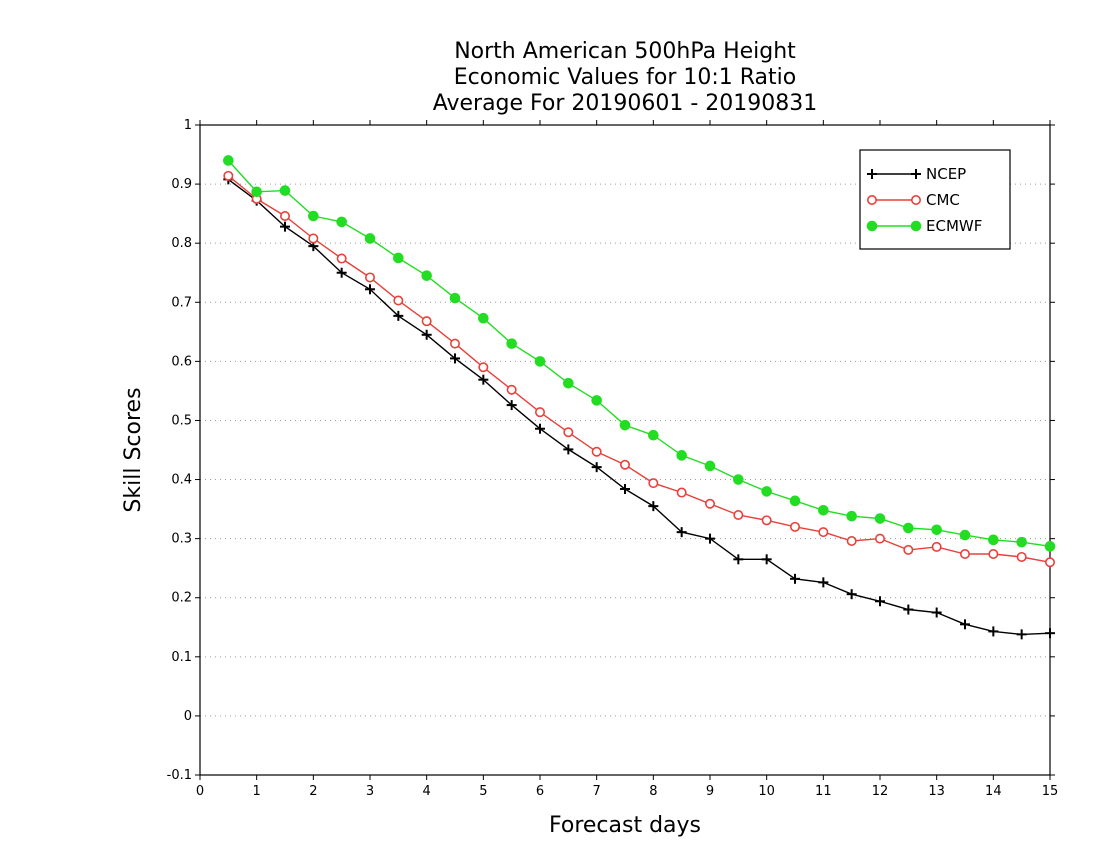 Image resolution: width=1100 pixels, height=850 pixels. Describe the element at coordinates (188, 125) in the screenshot. I see `y-tick-label: 1` at that location.